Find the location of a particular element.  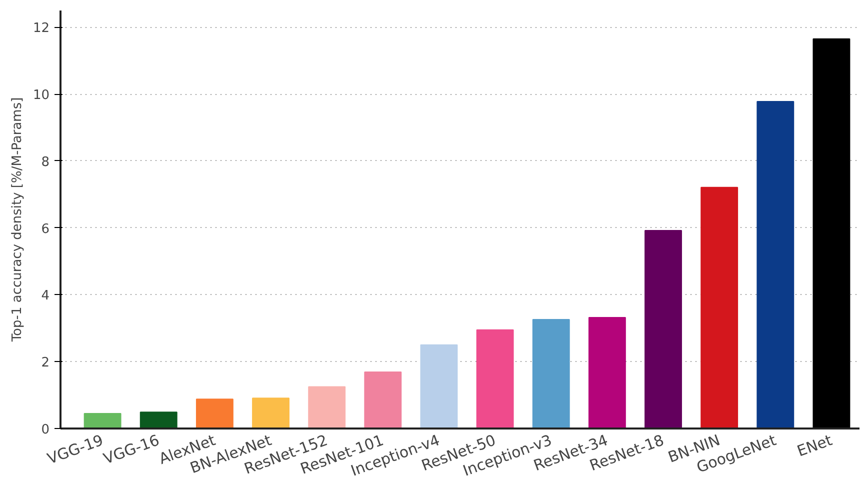

y-tick-label: 8 is located at coordinates (45, 162).